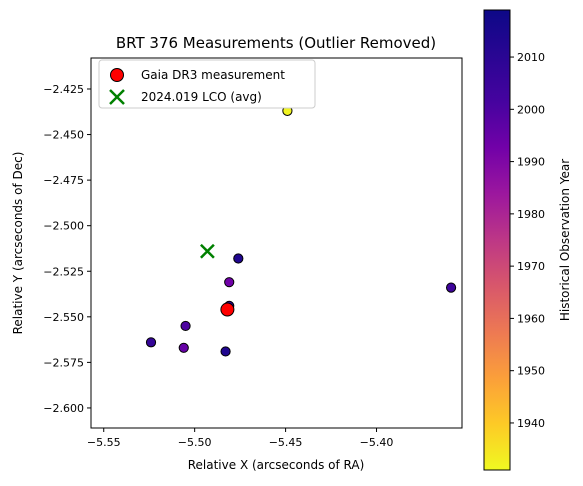  I want to click on colorbar-tick-label: 1960, so click(531, 318).